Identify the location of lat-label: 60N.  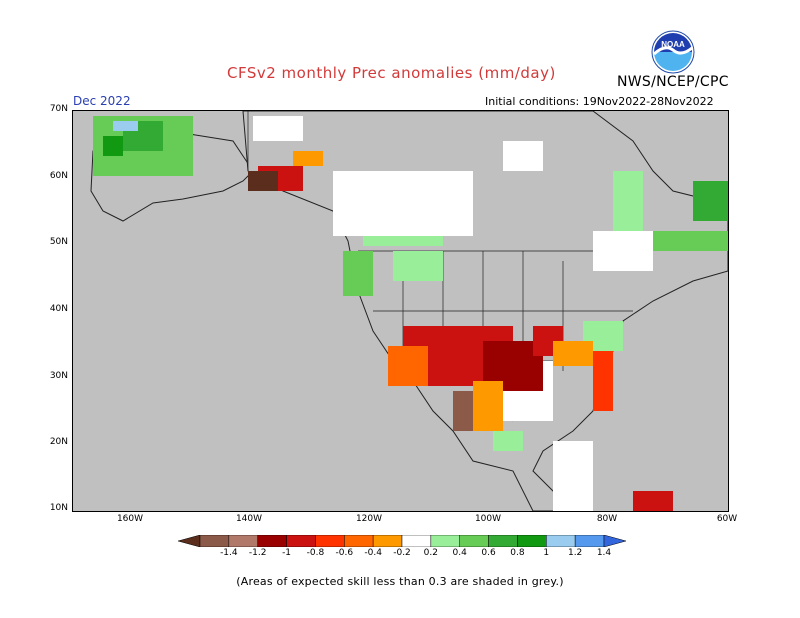
(58, 176).